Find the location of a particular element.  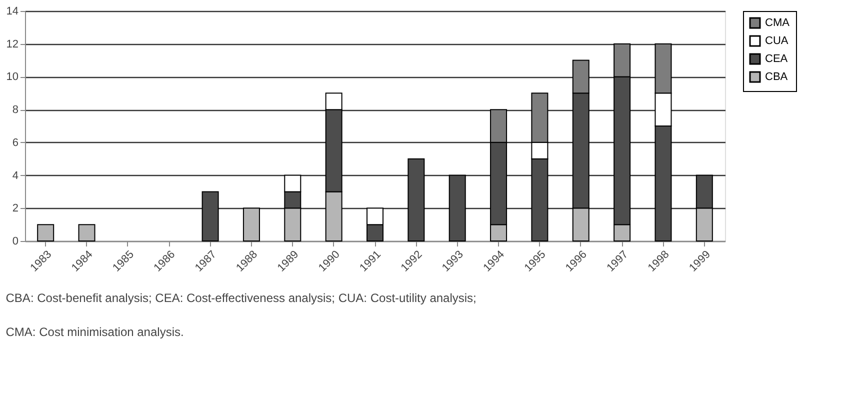

y-tick-label: 4 is located at coordinates (15, 176).